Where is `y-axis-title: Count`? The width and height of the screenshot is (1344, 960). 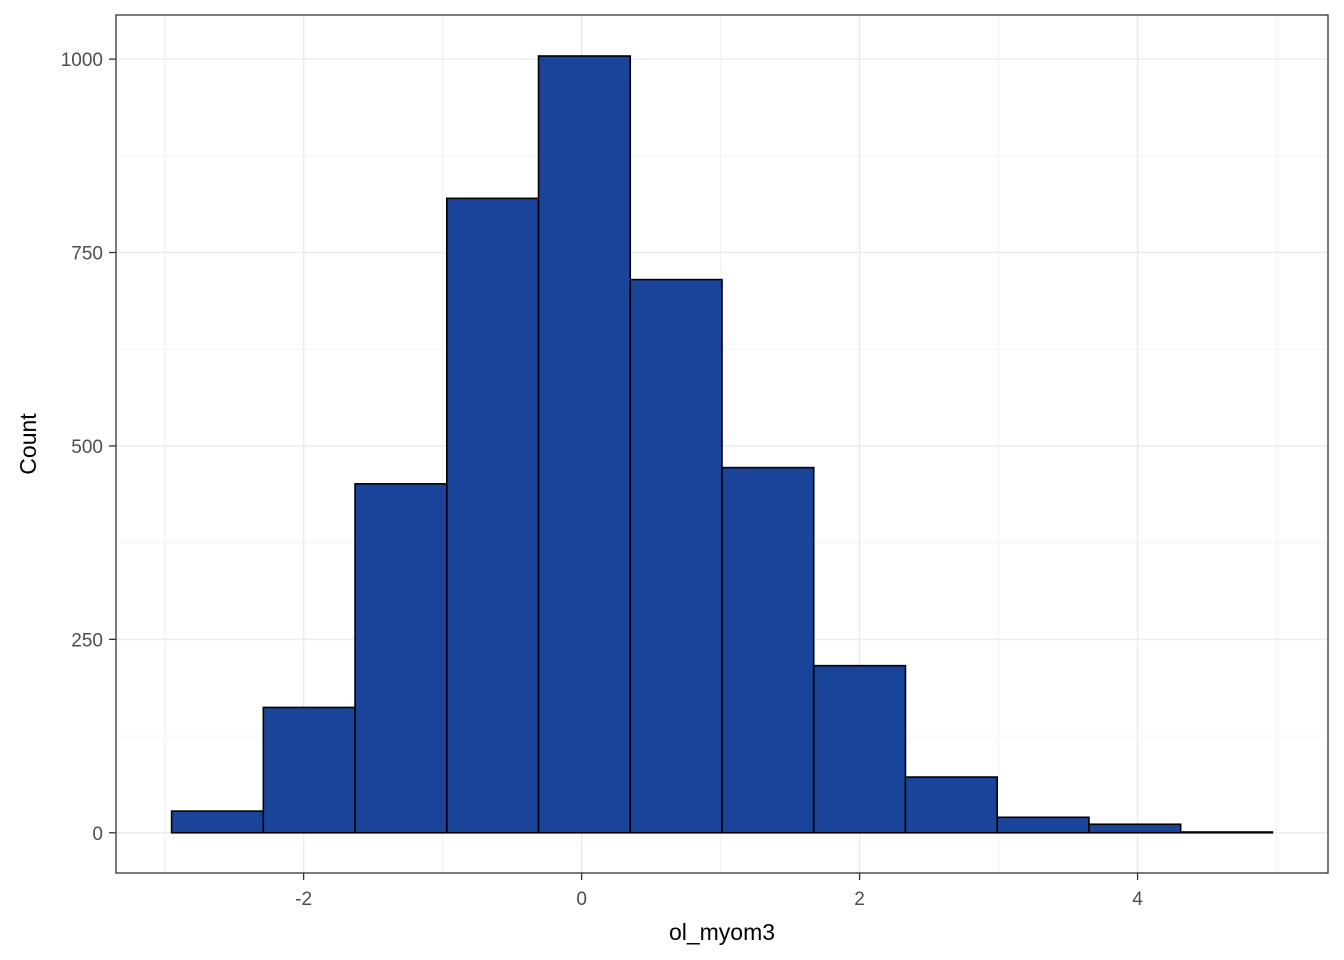
y-axis-title: Count is located at coordinates (28, 444).